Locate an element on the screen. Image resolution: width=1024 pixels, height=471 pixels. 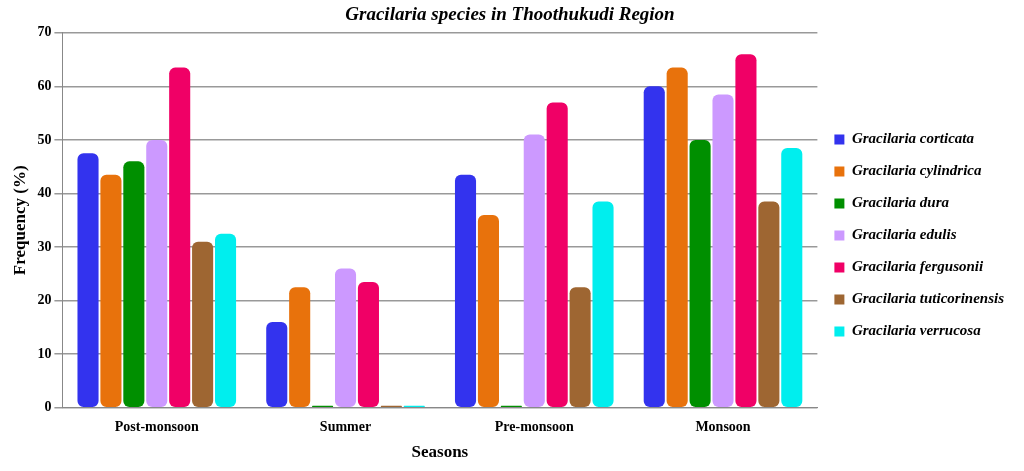
x-tick-label: Pre-monsoon is located at coordinates (534, 426).